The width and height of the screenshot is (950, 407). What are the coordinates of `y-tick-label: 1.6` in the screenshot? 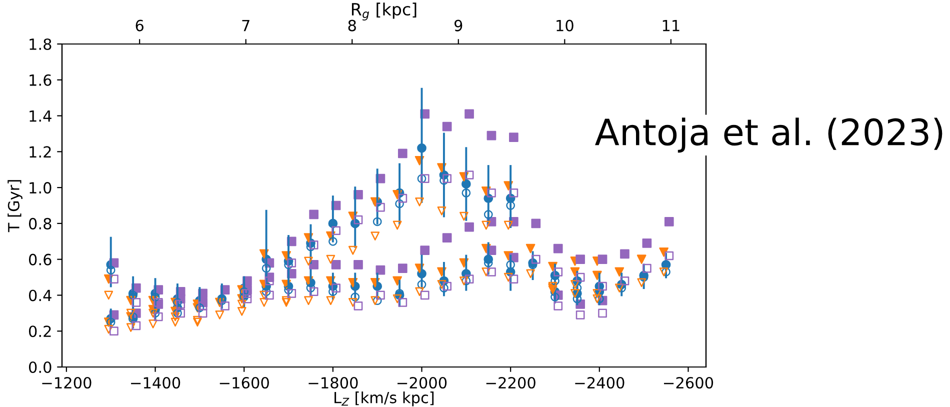 It's located at (41, 80).